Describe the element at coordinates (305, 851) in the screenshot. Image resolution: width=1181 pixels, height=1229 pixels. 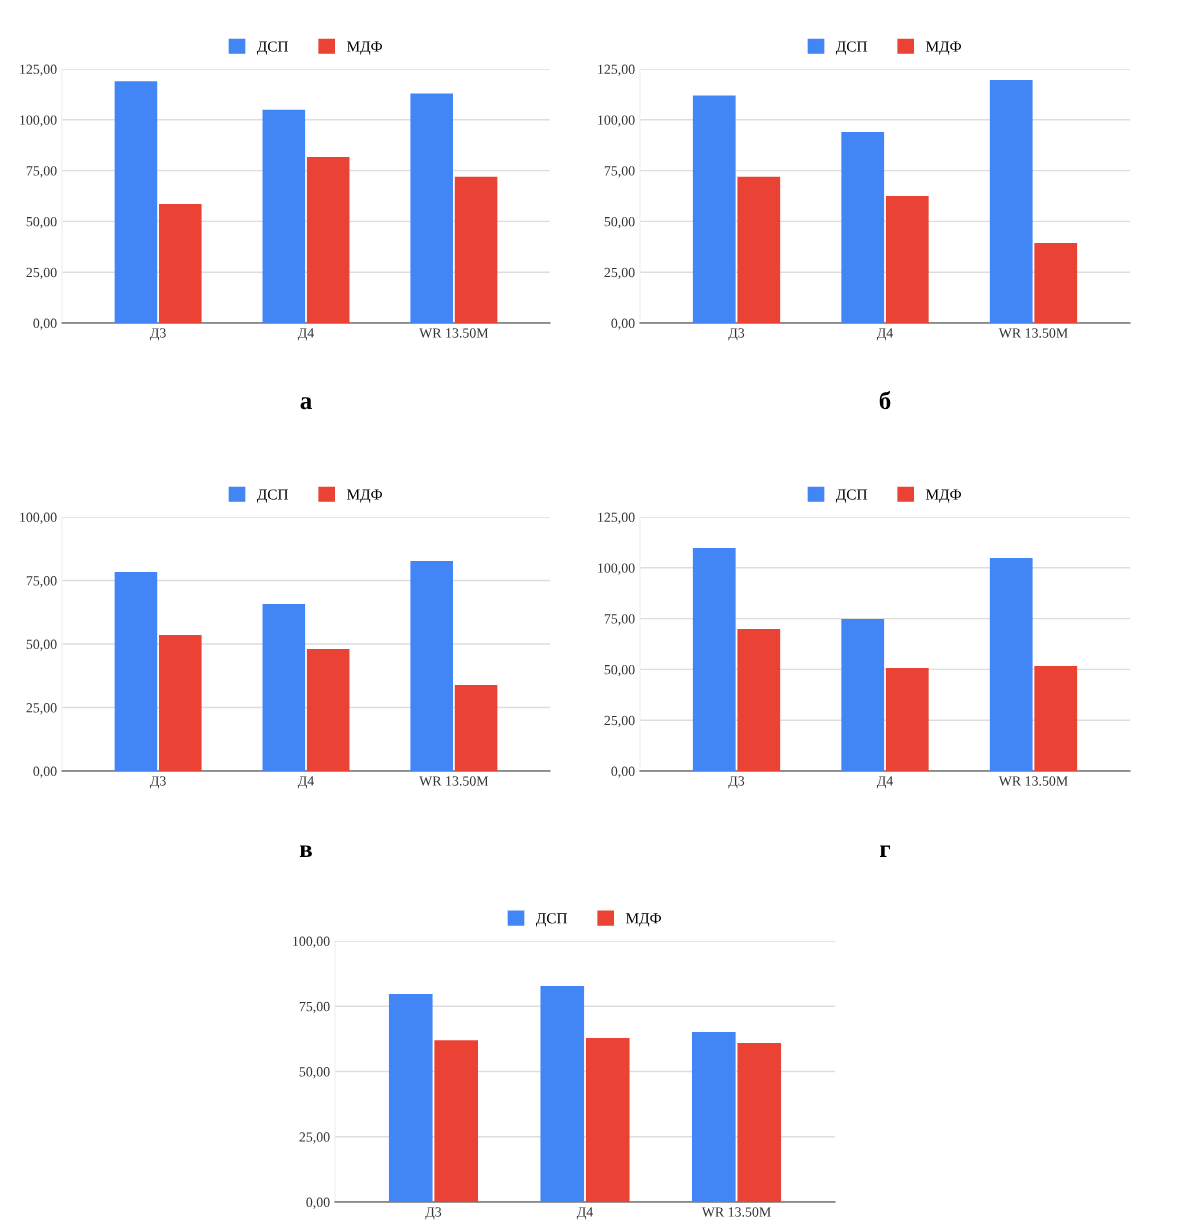
I see `text: в` at that location.